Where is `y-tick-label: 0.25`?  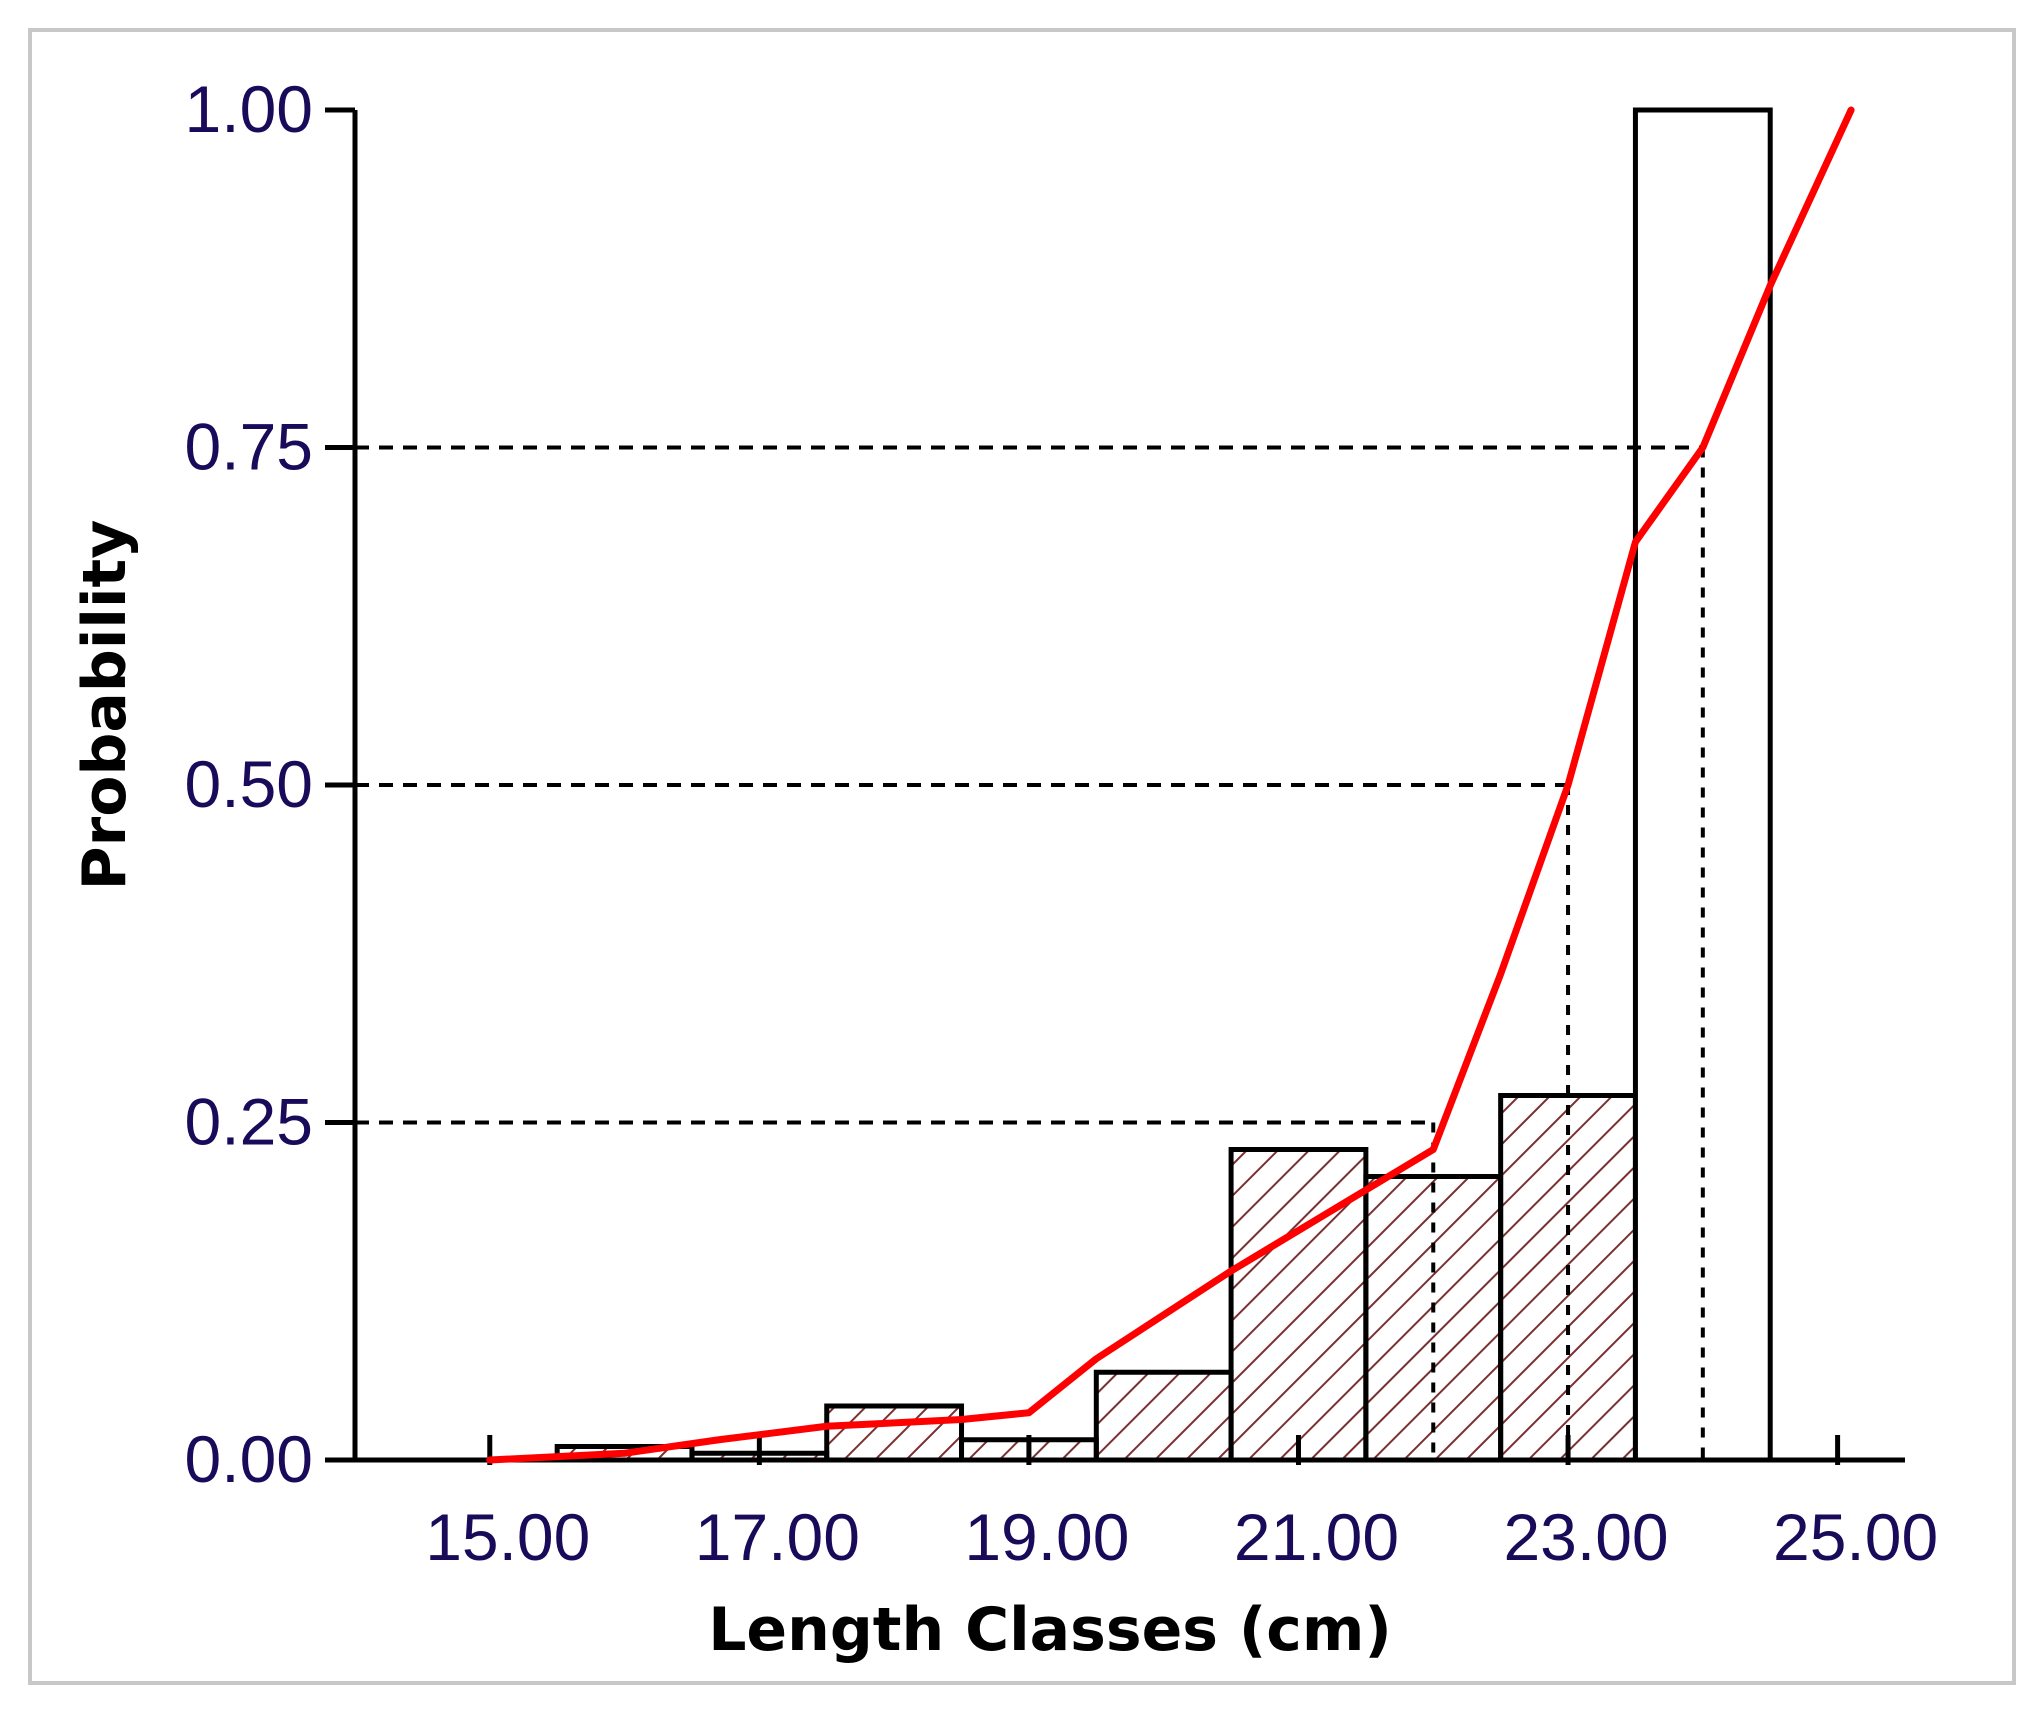
y-tick-label: 0.25 is located at coordinates (249, 1122).